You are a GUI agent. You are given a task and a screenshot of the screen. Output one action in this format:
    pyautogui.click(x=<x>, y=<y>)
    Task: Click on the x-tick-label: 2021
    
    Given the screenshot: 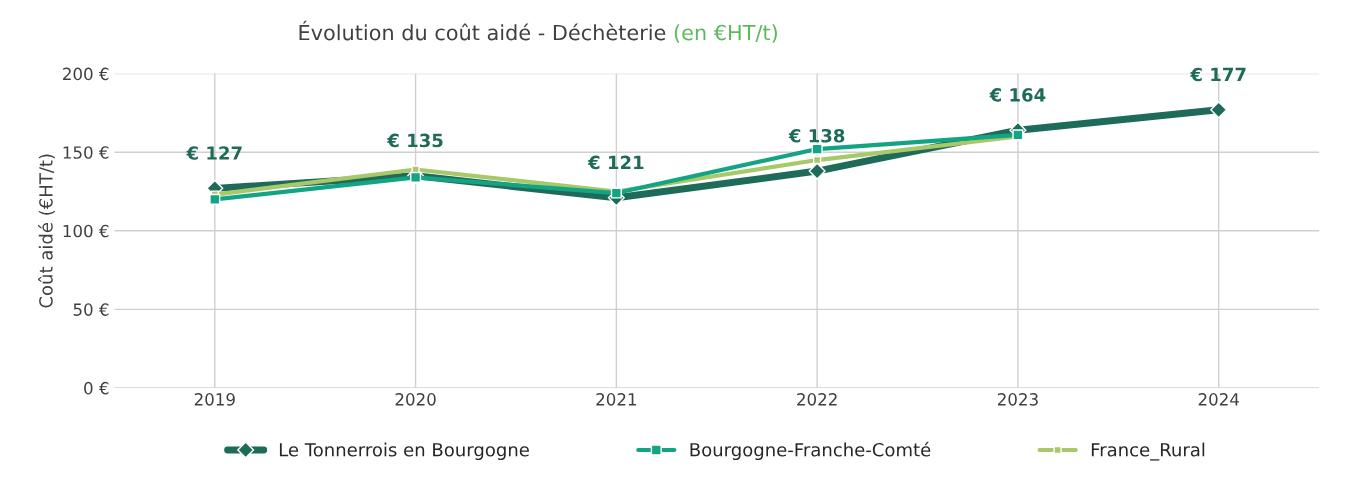 What is the action you would take?
    pyautogui.click(x=616, y=399)
    